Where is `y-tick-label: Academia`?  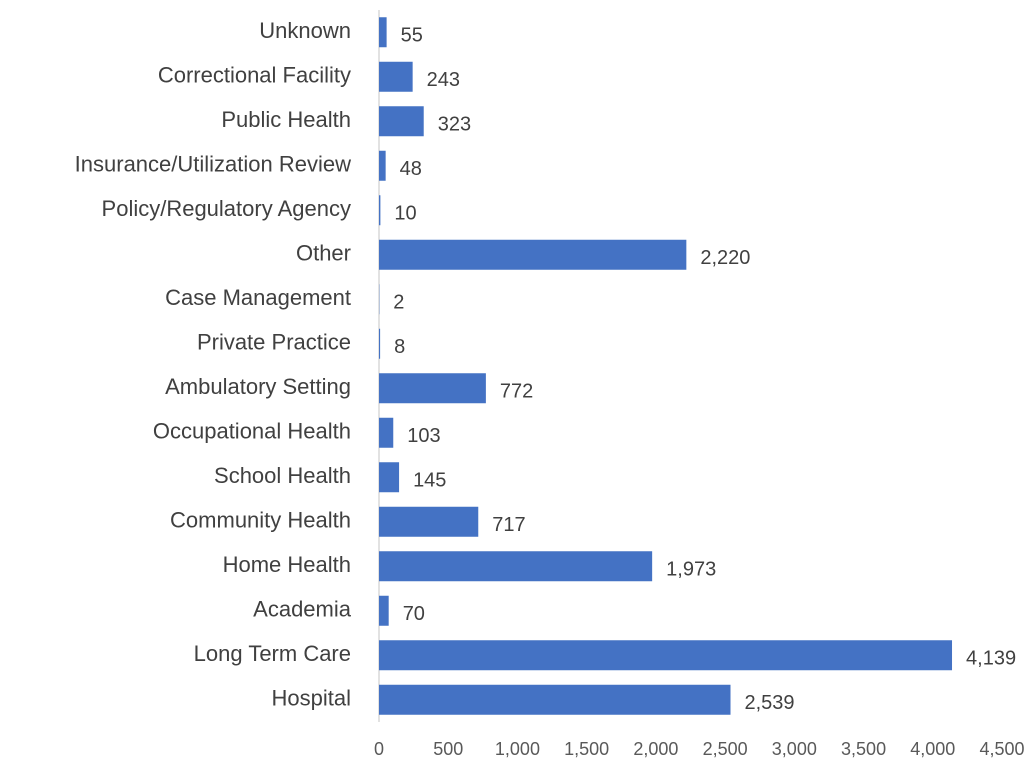 y-tick-label: Academia is located at coordinates (302, 609).